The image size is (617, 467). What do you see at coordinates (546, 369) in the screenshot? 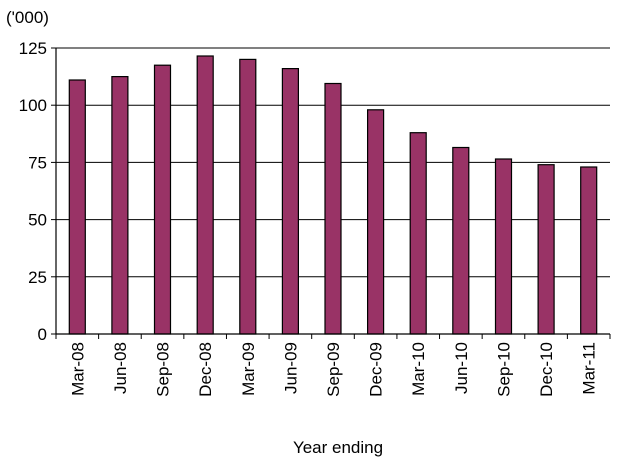
I see `x-tick-label: Dec-10` at bounding box center [546, 369].